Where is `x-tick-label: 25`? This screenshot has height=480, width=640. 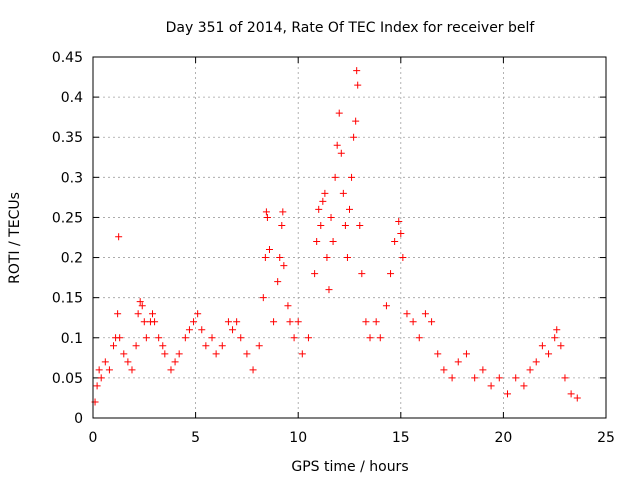 x-tick-label: 25 is located at coordinates (606, 438).